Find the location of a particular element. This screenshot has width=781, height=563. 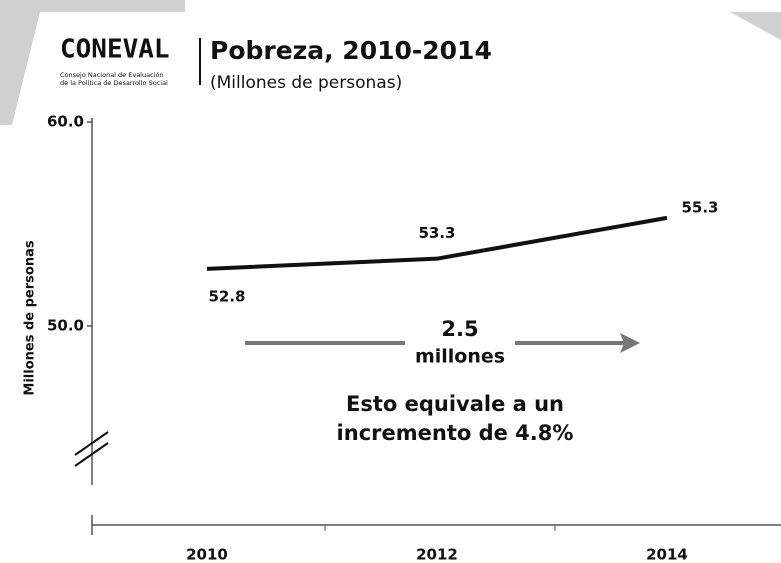

x-tick-label: 2012 is located at coordinates (437, 554).